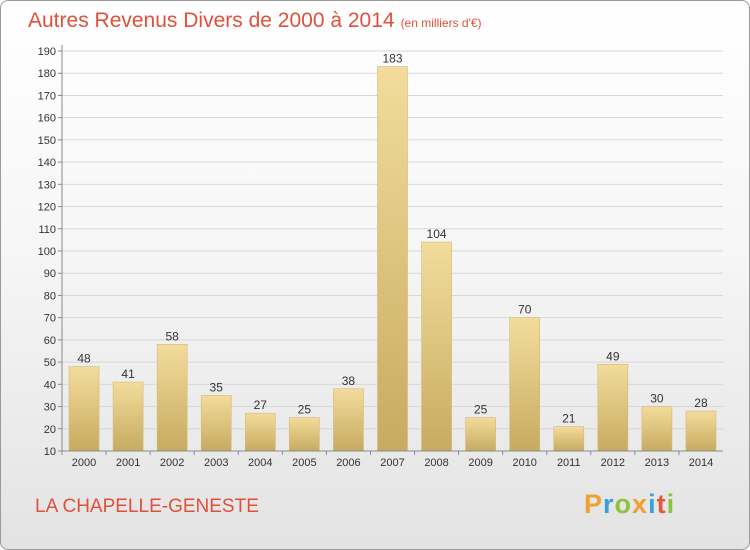 This screenshot has height=550, width=750. What do you see at coordinates (47, 74) in the screenshot?
I see `y-tick-label: 180` at bounding box center [47, 74].